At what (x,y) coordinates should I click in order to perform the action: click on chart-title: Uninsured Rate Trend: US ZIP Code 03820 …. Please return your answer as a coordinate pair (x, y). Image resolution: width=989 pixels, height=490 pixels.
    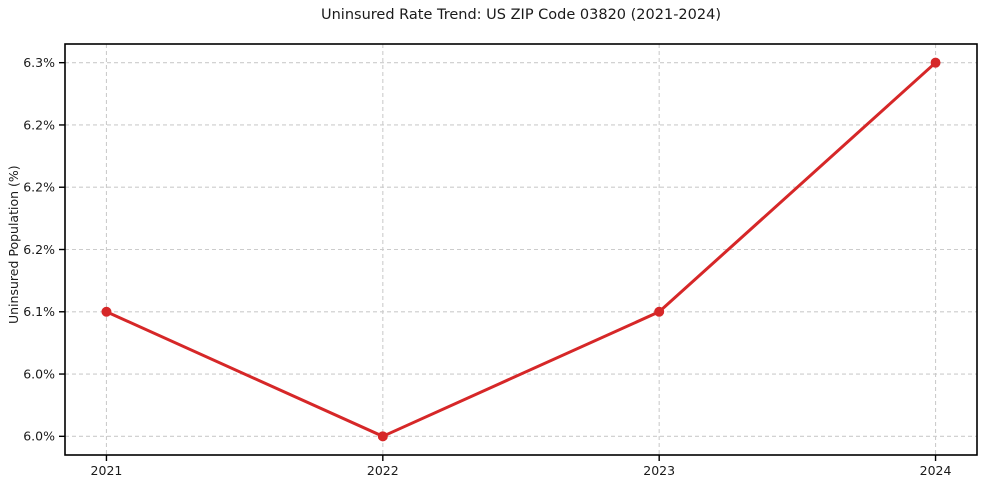
    Looking at the image, I should click on (521, 15).